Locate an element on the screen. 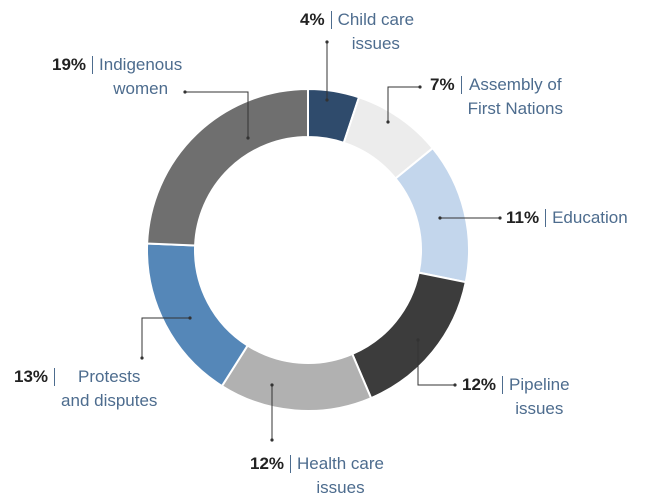 This screenshot has height=500, width=668. value-label: 19% is located at coordinates (69, 64).